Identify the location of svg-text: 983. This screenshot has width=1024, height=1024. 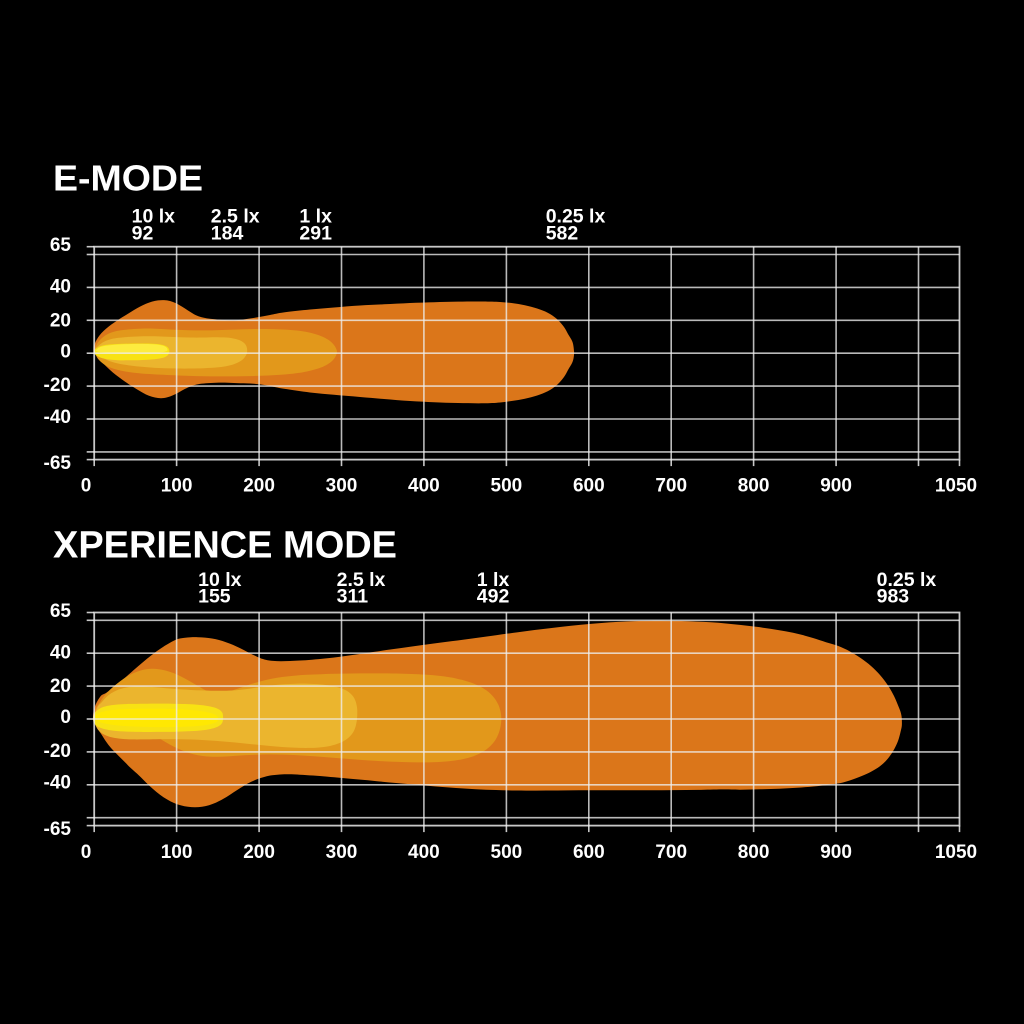
(893, 597).